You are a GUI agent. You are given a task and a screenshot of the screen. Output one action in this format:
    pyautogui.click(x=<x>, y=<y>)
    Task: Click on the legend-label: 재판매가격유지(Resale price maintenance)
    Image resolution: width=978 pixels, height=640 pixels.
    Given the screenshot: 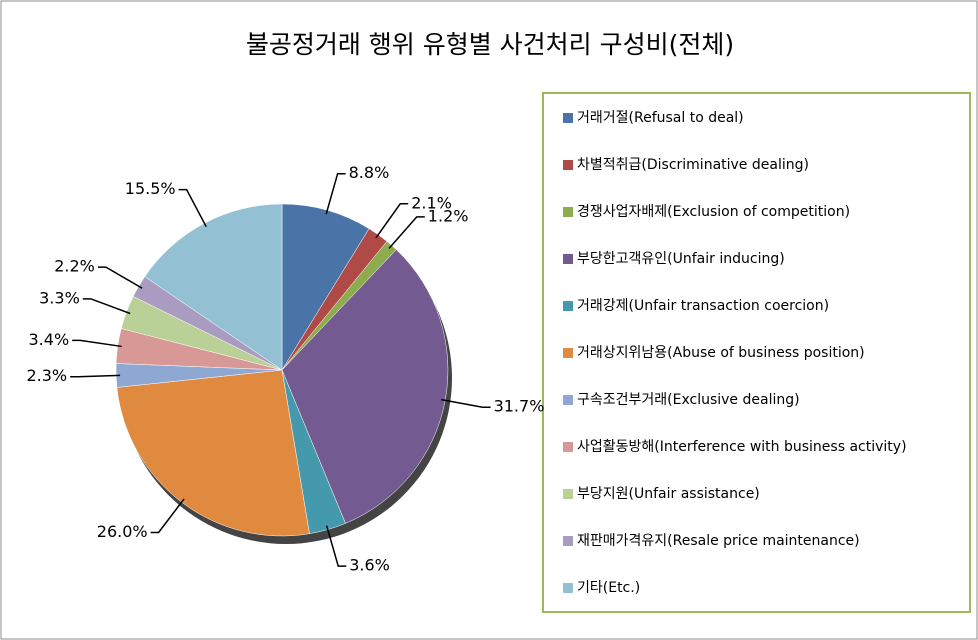 What is the action you would take?
    pyautogui.click(x=718, y=541)
    